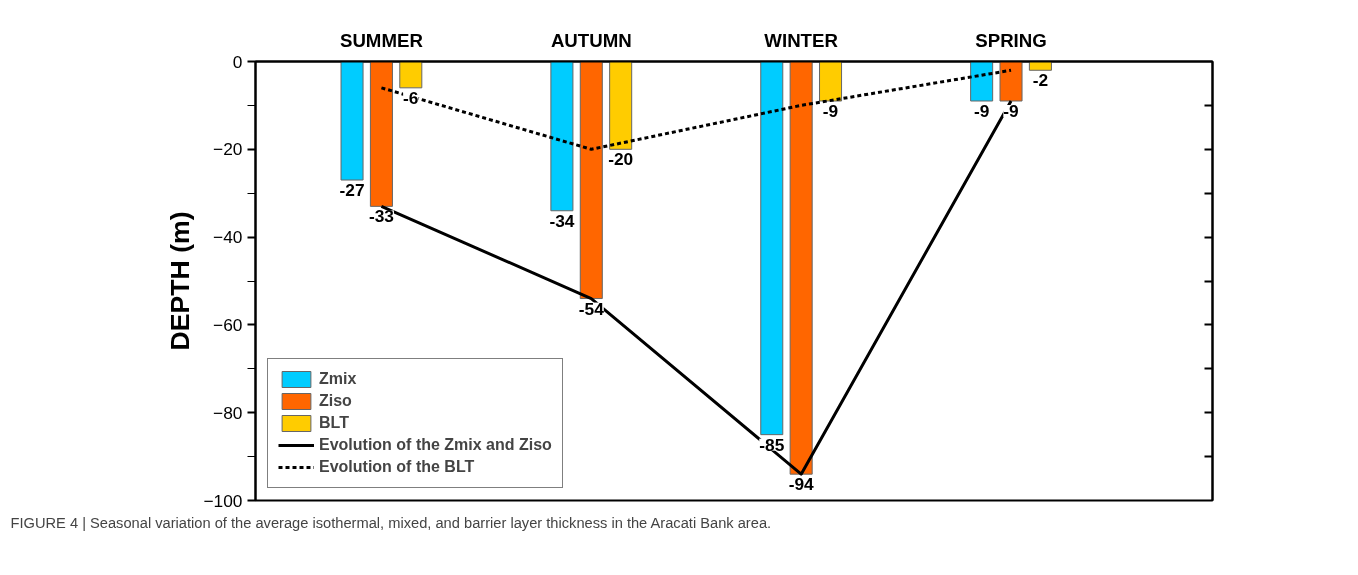 Image resolution: width=1358 pixels, height=575 pixels. Describe the element at coordinates (180, 281) in the screenshot. I see `y-axis-title: DEPTH (m)` at that location.